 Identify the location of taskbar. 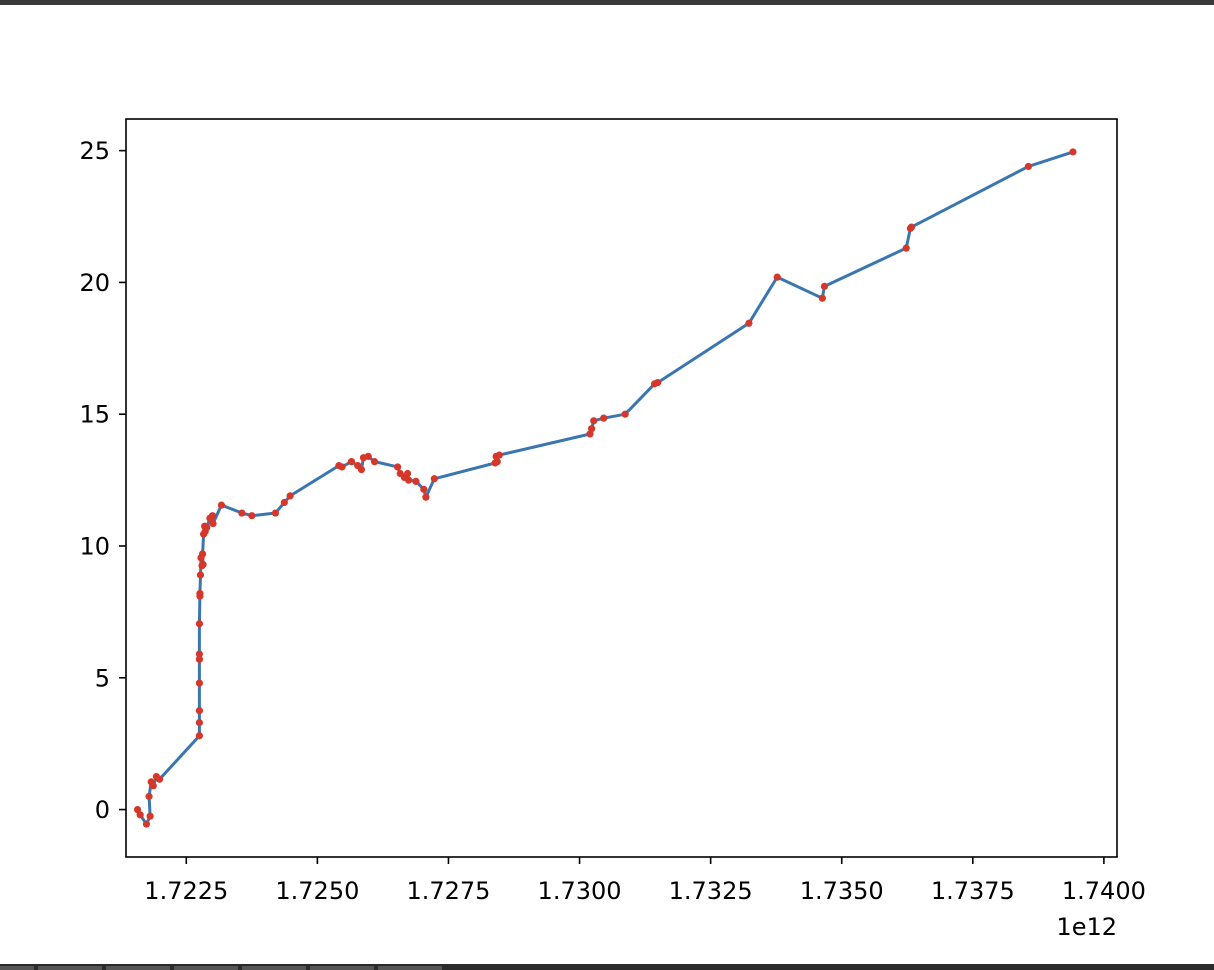
(607, 967).